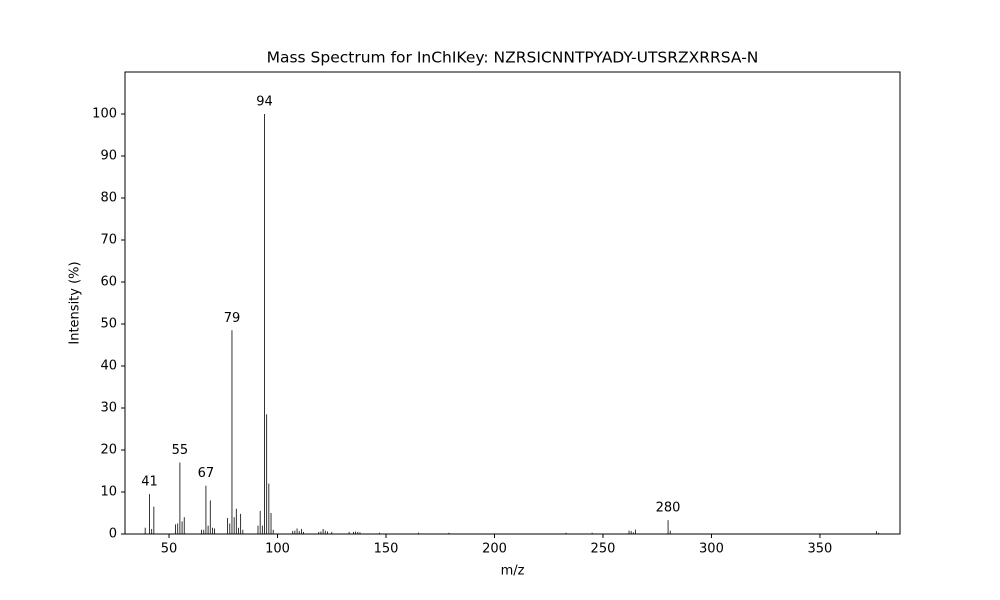 This screenshot has width=1000, height=600. Describe the element at coordinates (386, 549) in the screenshot. I see `x-tick-label: 150` at that location.